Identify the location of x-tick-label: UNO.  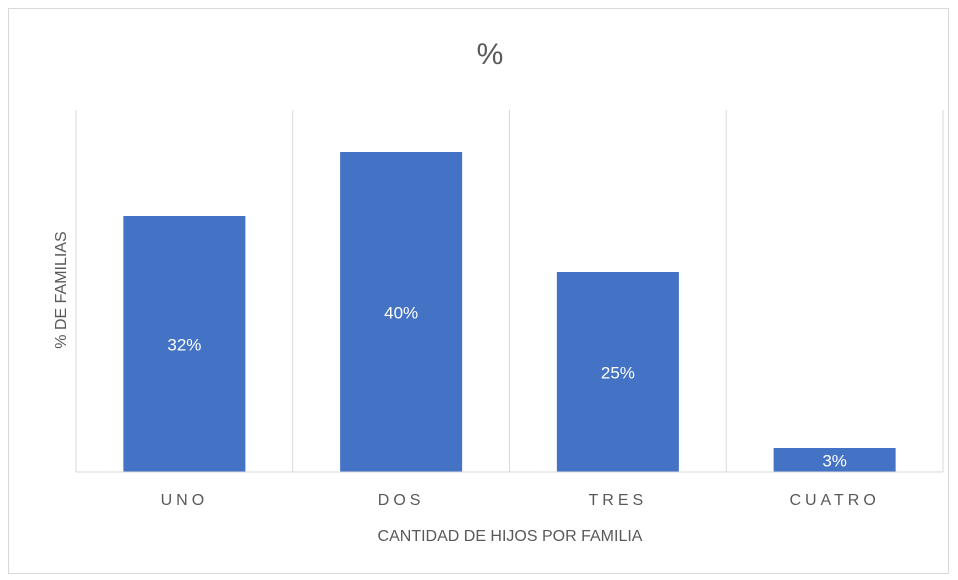
(185, 500).